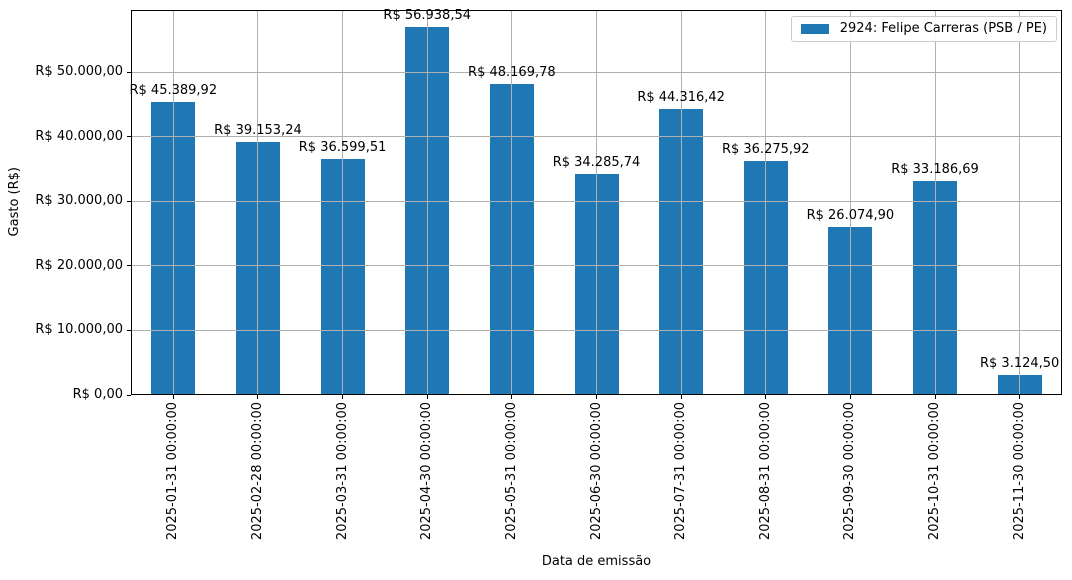 This screenshot has width=1072, height=580. I want to click on bar-value-label: R$ 39.153,24, so click(258, 131).